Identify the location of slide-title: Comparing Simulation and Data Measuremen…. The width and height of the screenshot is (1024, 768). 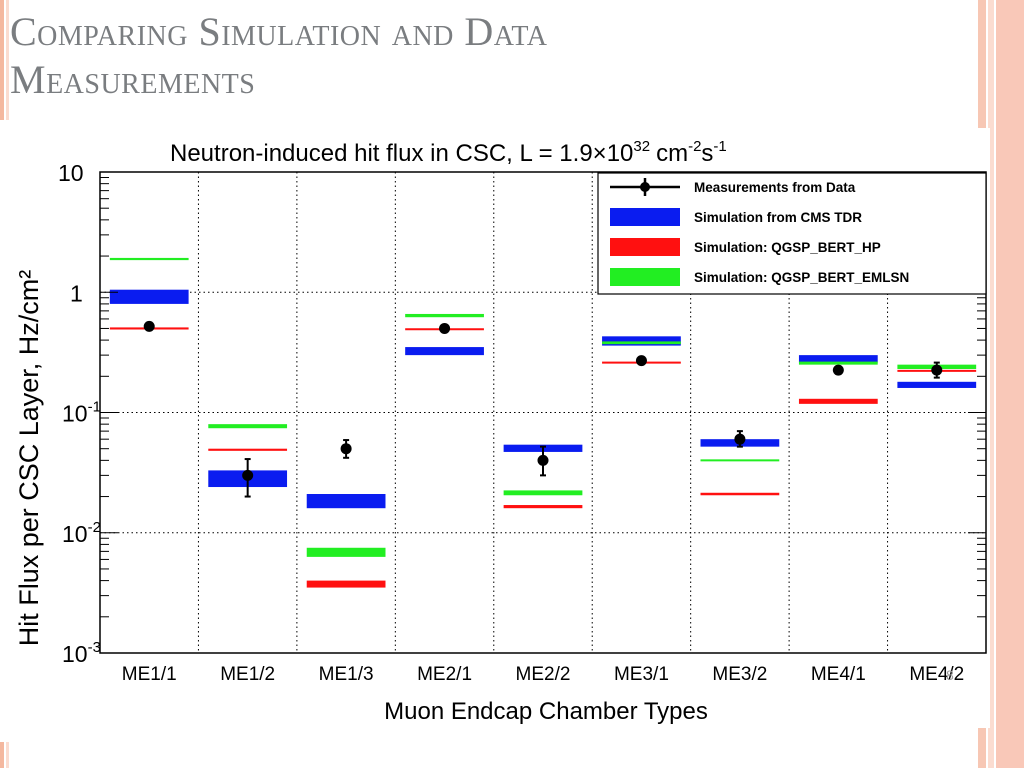
(490, 56).